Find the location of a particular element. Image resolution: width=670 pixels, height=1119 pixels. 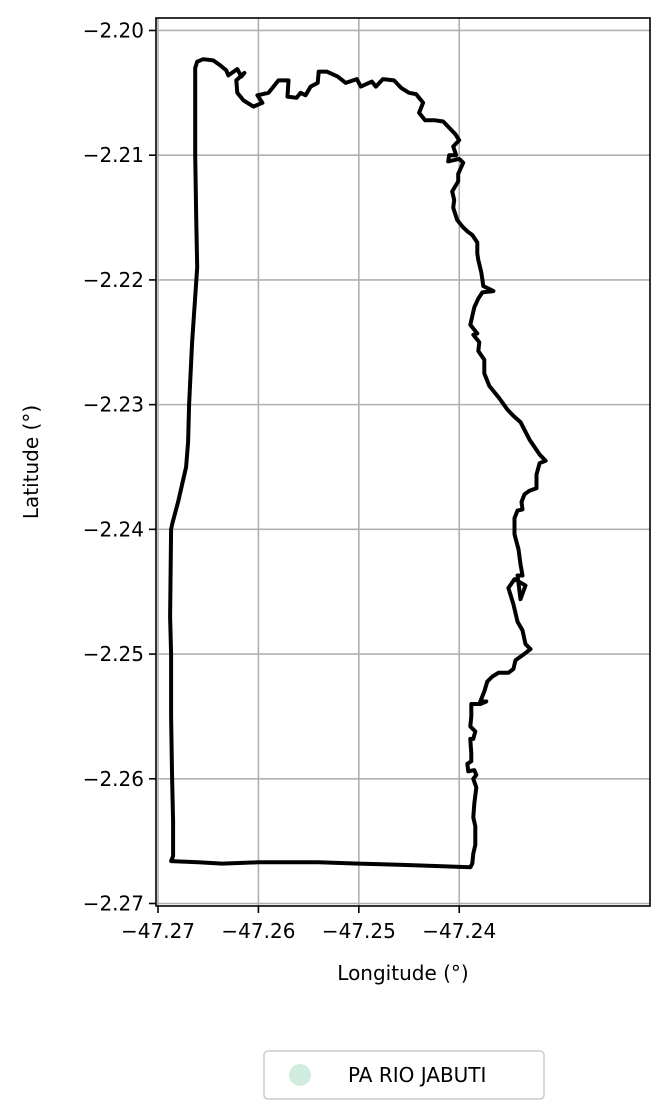

x-axis-title: Longitude (°) is located at coordinates (402, 973).